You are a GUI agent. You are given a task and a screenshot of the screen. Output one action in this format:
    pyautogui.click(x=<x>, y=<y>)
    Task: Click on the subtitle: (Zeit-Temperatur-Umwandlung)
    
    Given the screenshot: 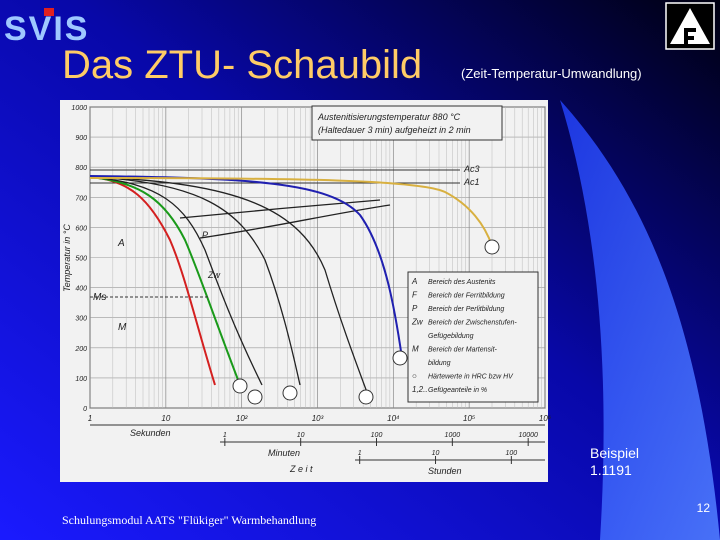 What is the action you would take?
    pyautogui.click(x=551, y=73)
    